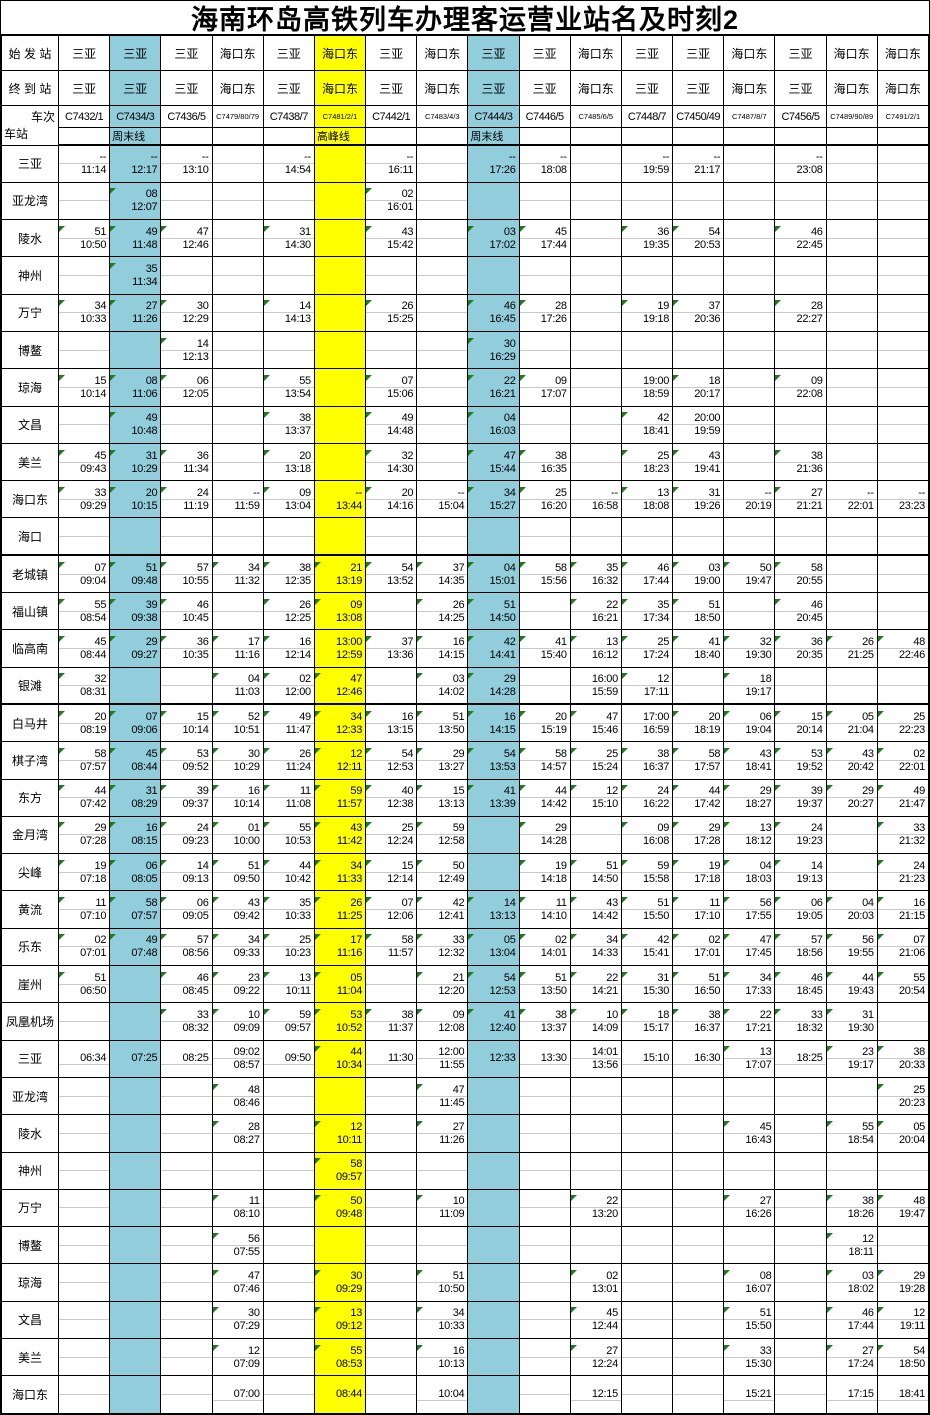  What do you see at coordinates (493, 312) in the screenshot?
I see `time-cell-content-annotated: 46 16:45` at bounding box center [493, 312].